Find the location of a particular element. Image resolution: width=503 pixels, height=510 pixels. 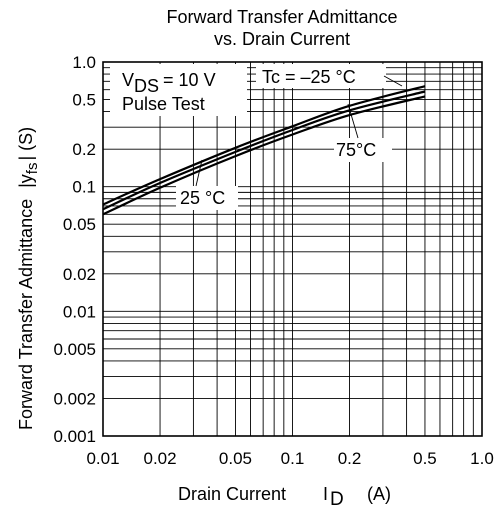

x-axis-label-text: Drain Current is located at coordinates (232, 494).